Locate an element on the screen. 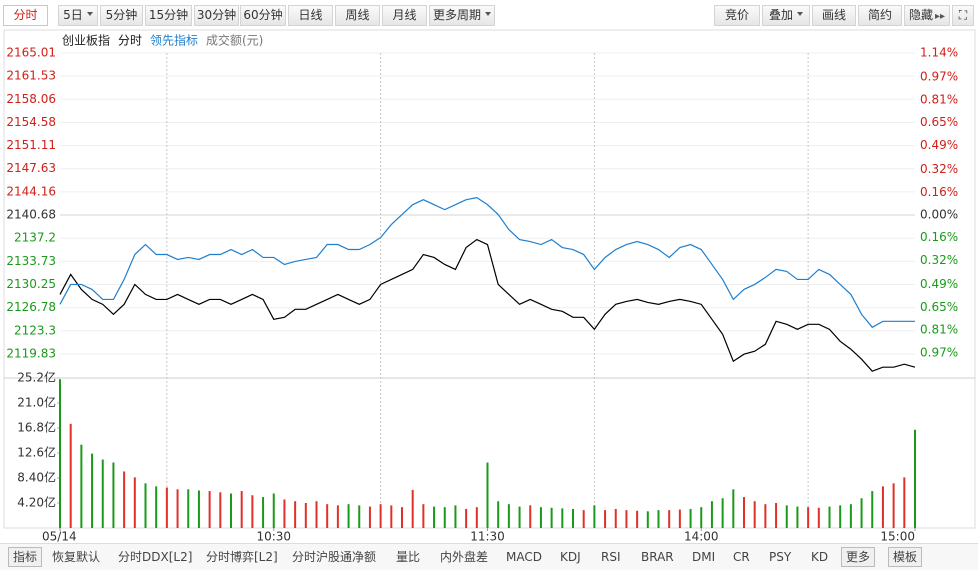 This screenshot has width=978, height=575. volume-tick-label: 25.2亿 is located at coordinates (36, 377).